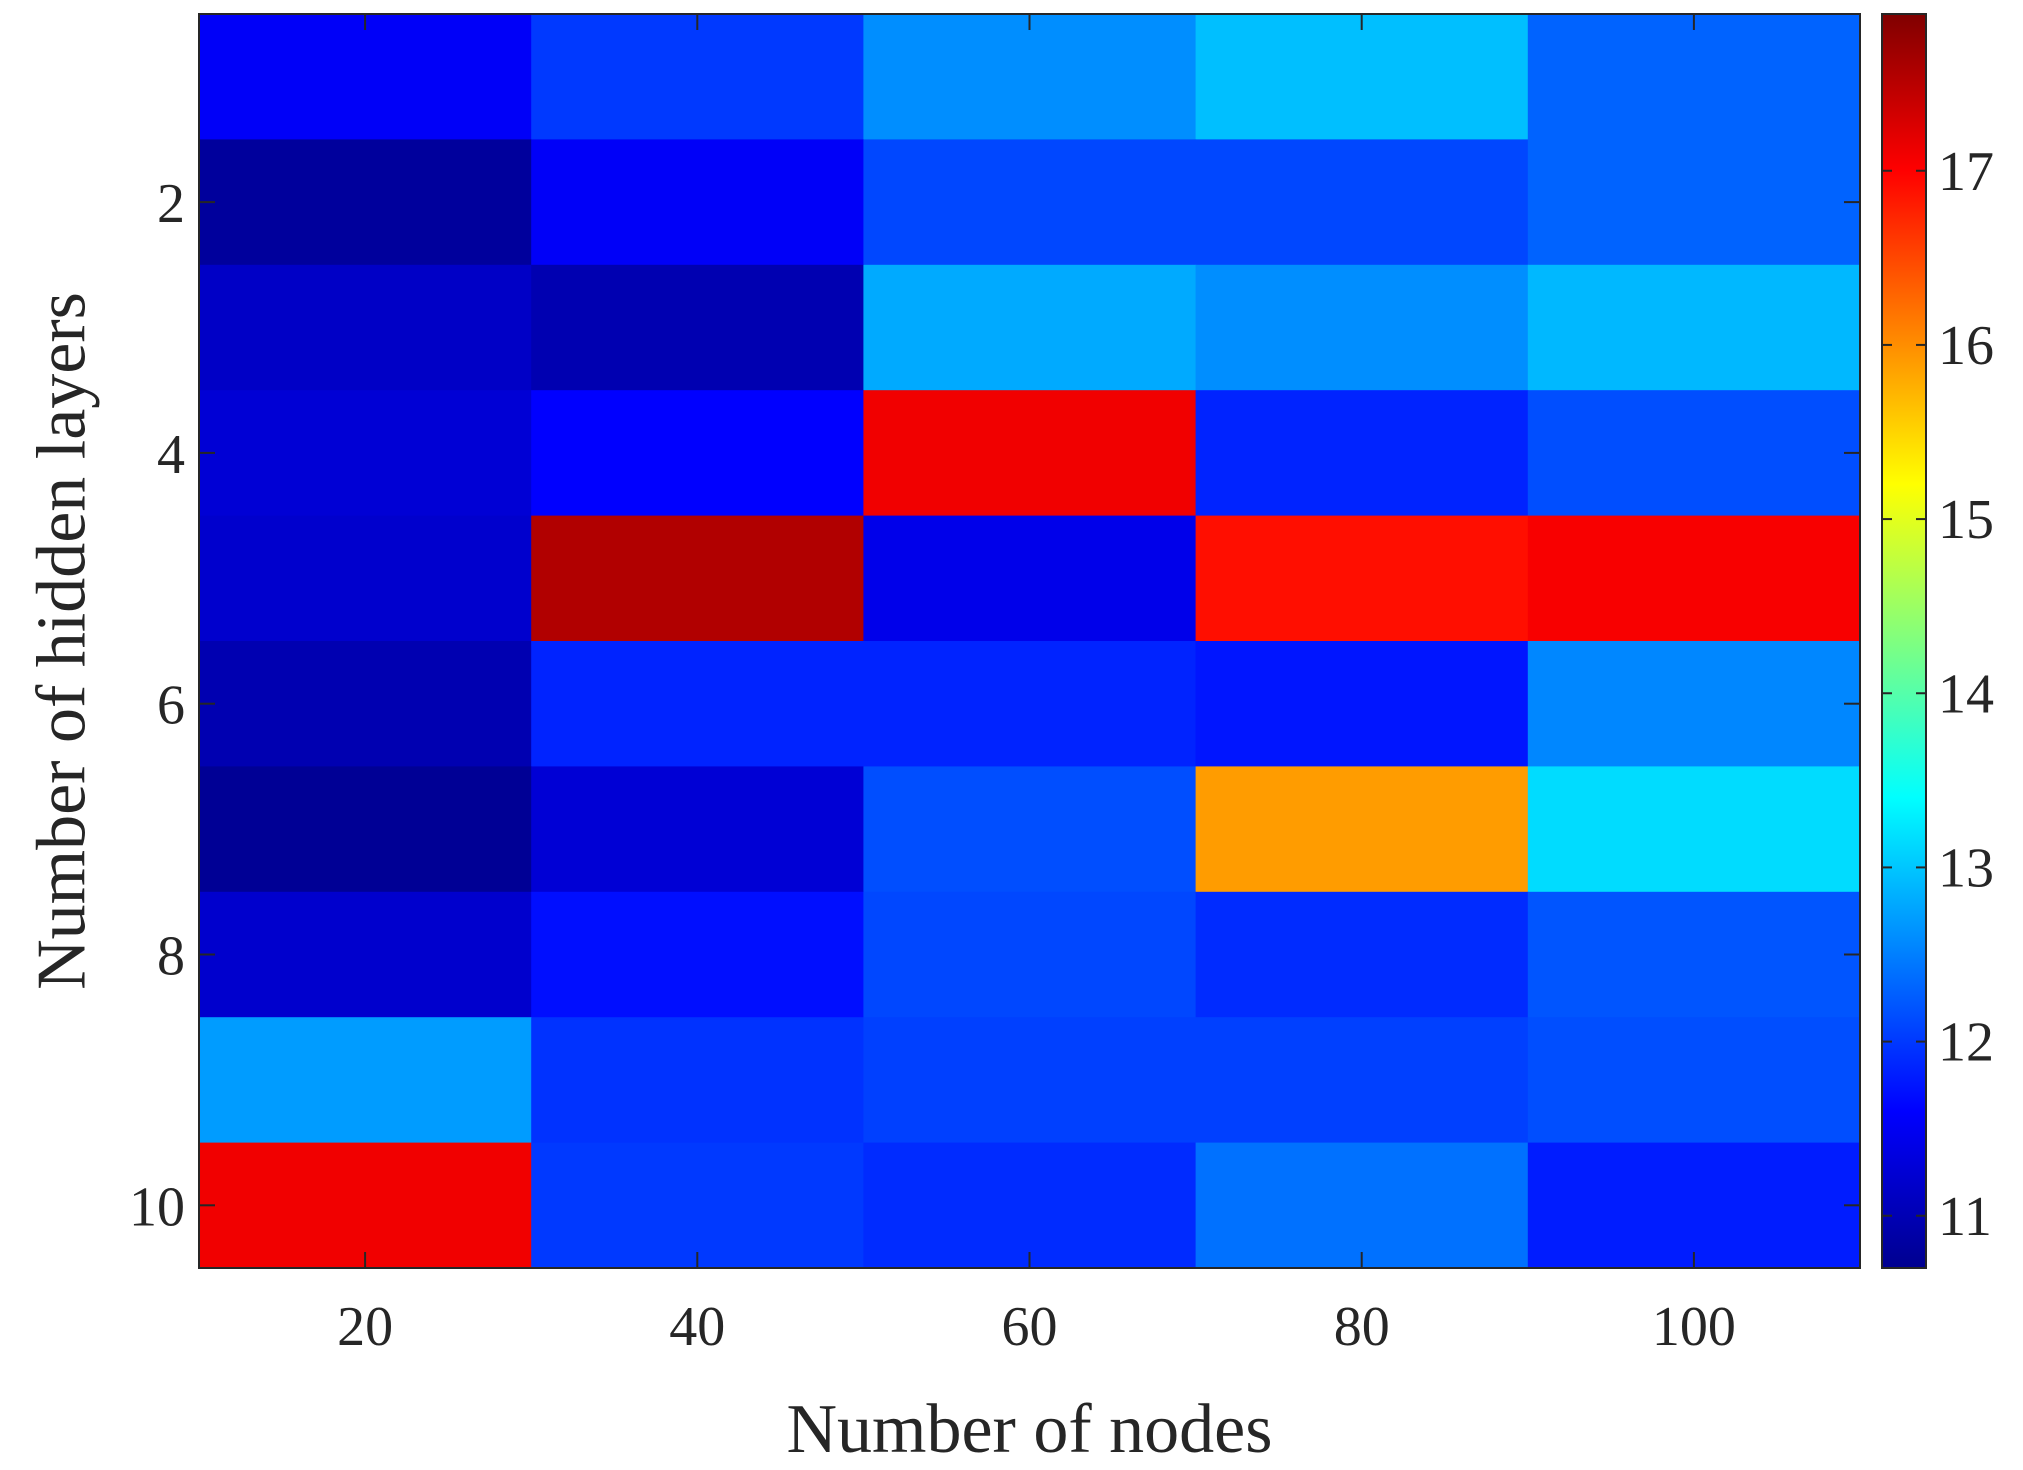 This screenshot has width=2023, height=1470. I want to click on heatmap-cell-r10-c40, so click(697, 1205).